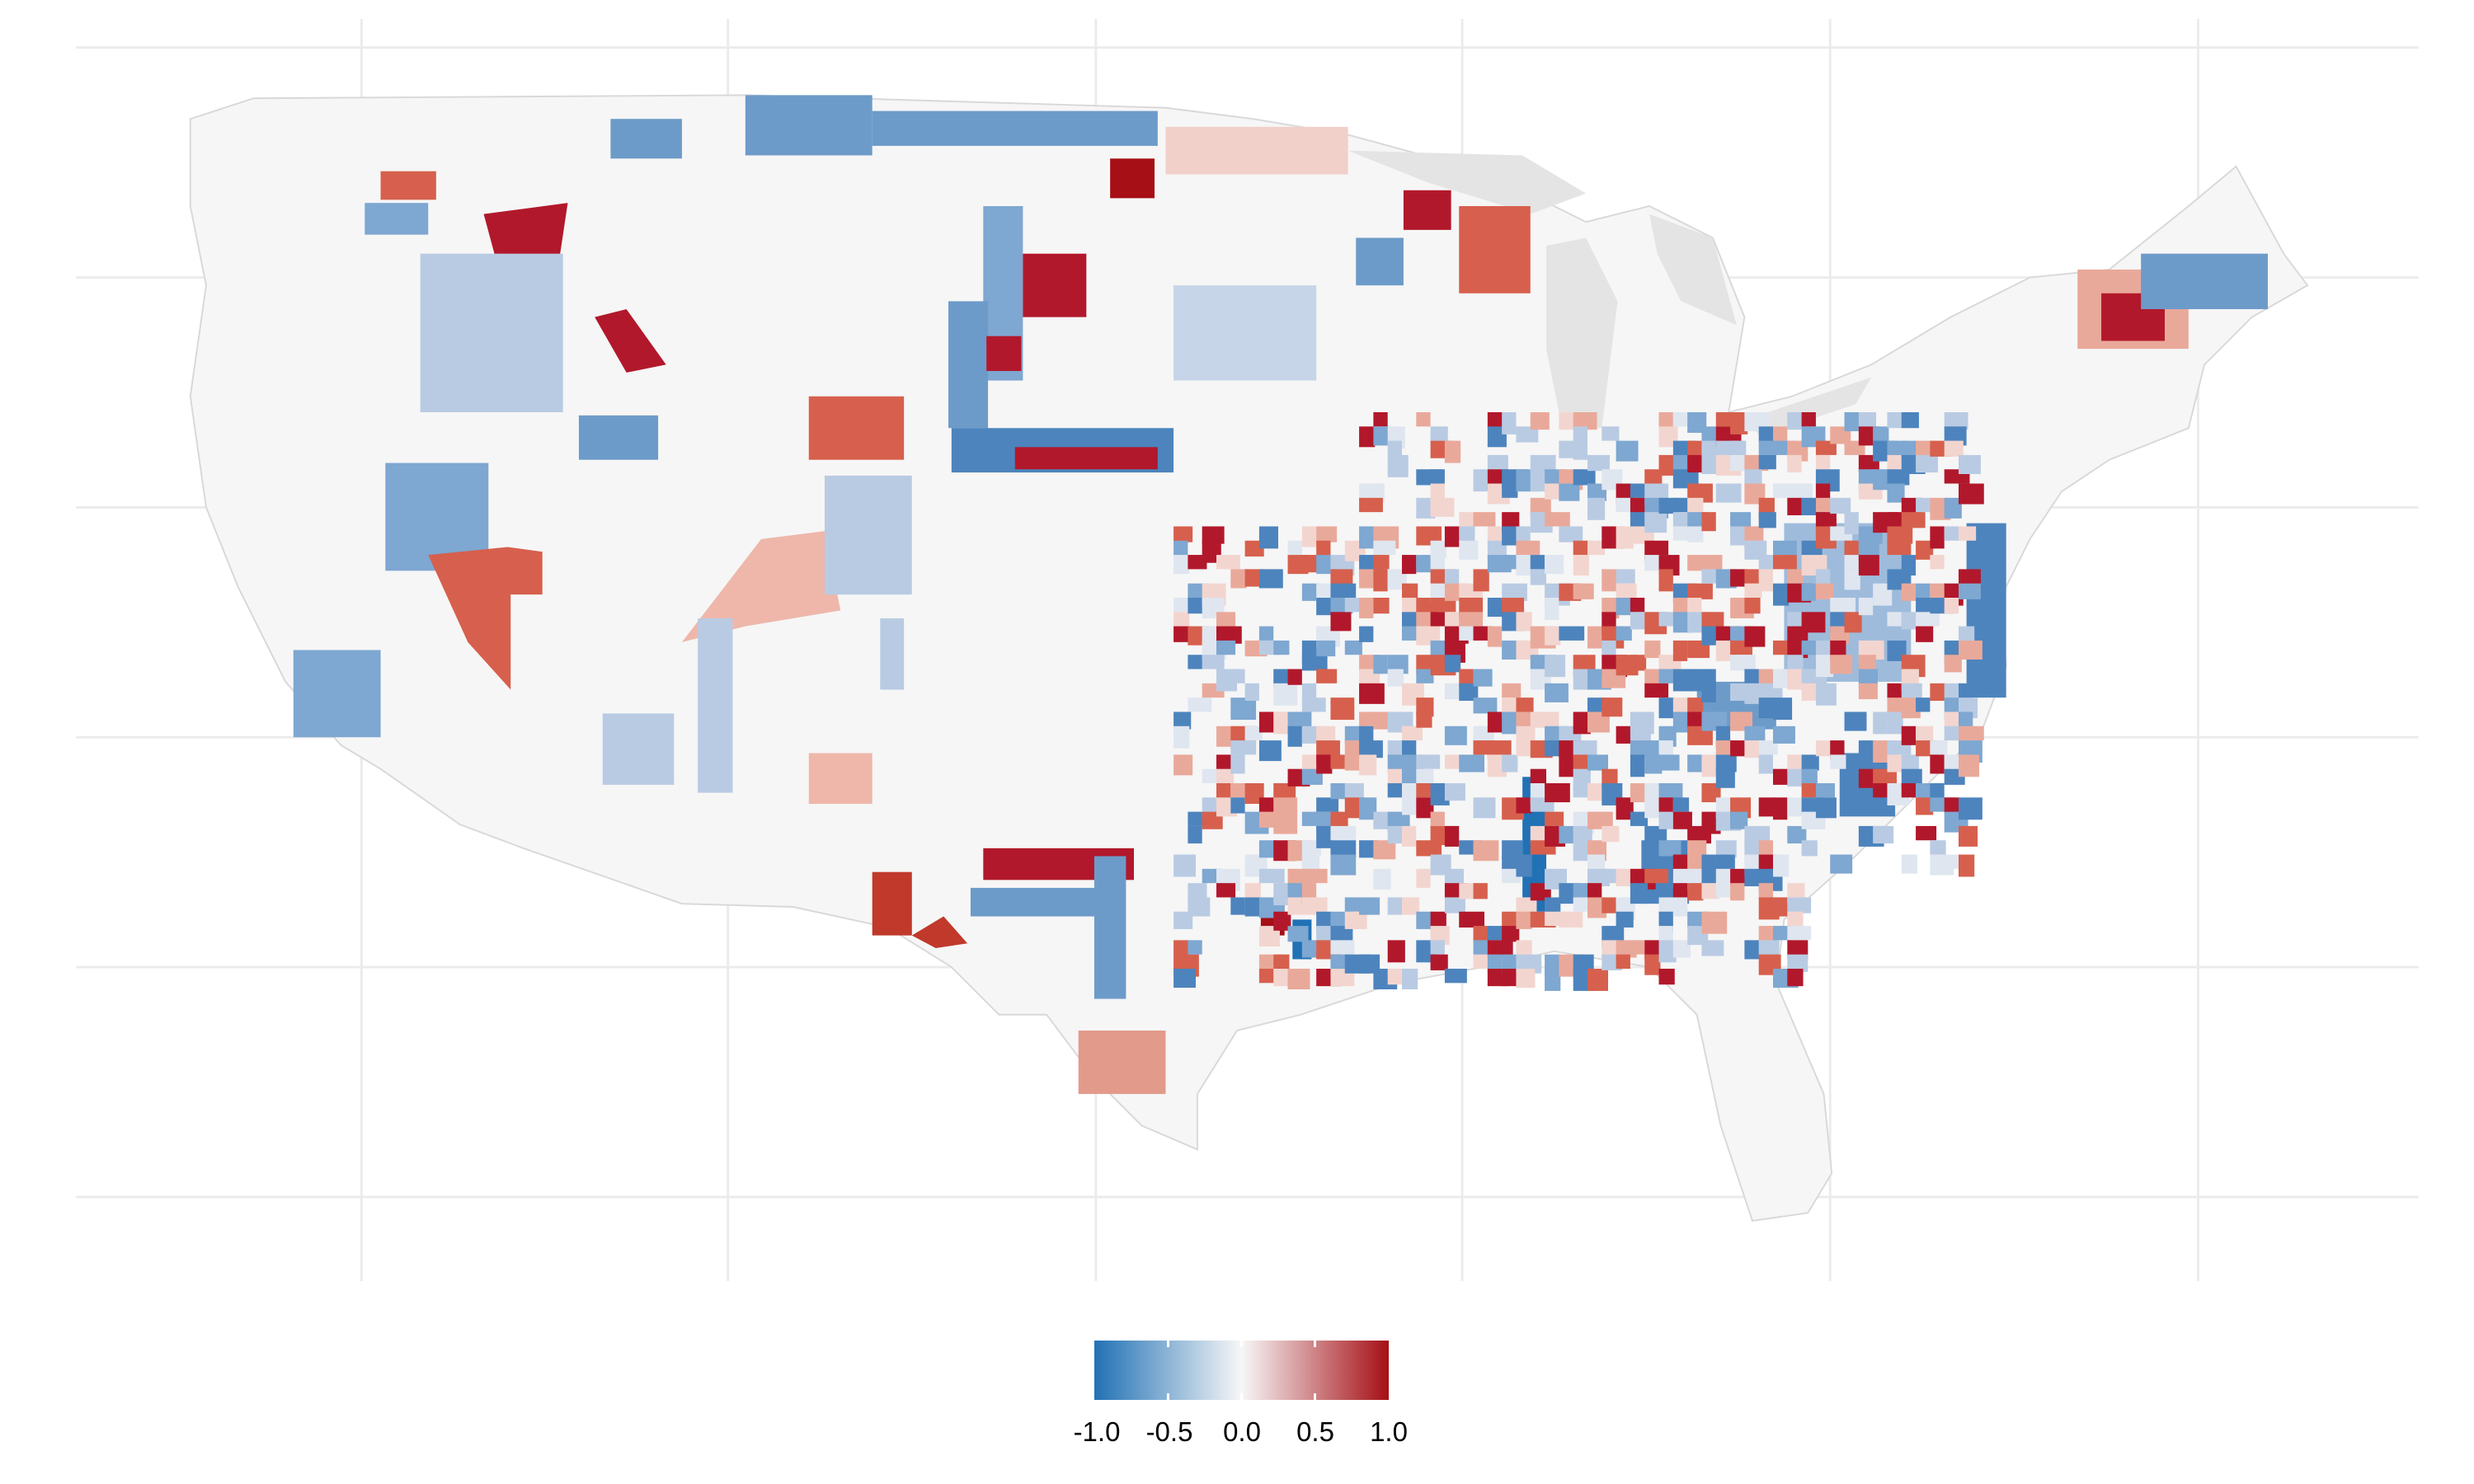 This screenshot has height=1484, width=2474. What do you see at coordinates (1579, 701) in the screenshot?
I see `county-mix` at bounding box center [1579, 701].